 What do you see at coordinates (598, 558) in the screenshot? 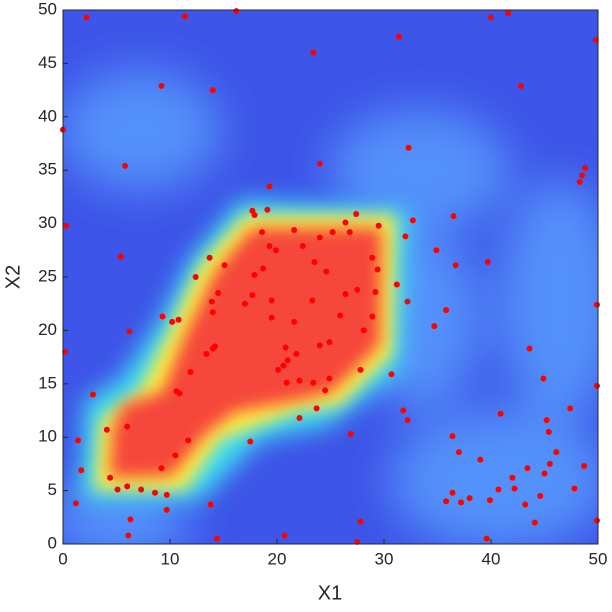
I see `x-tick-label: 50` at bounding box center [598, 558].